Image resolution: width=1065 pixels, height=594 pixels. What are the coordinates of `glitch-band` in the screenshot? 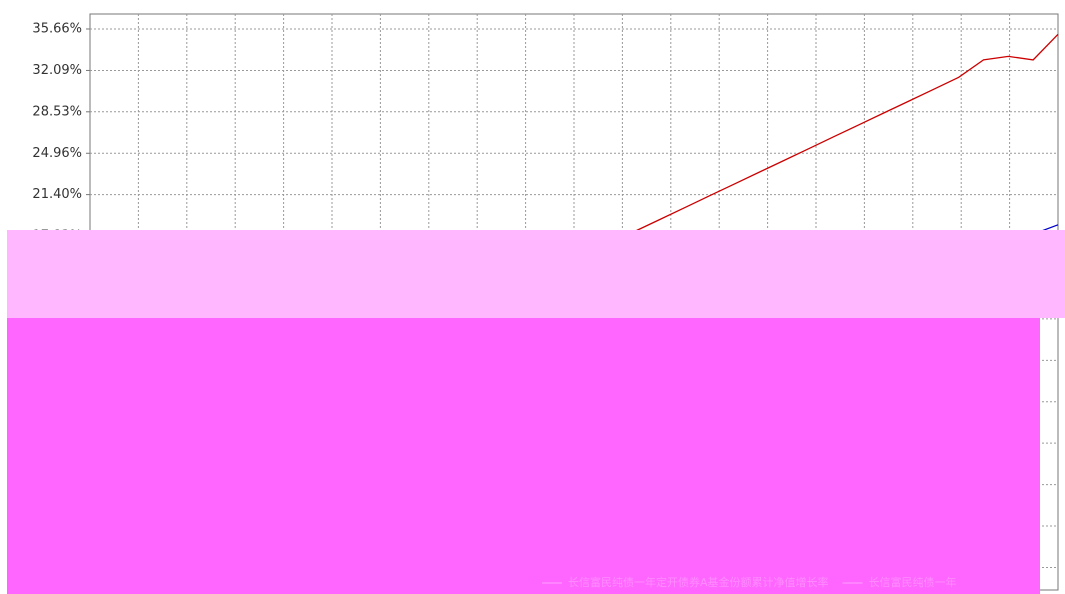 It's located at (536, 274).